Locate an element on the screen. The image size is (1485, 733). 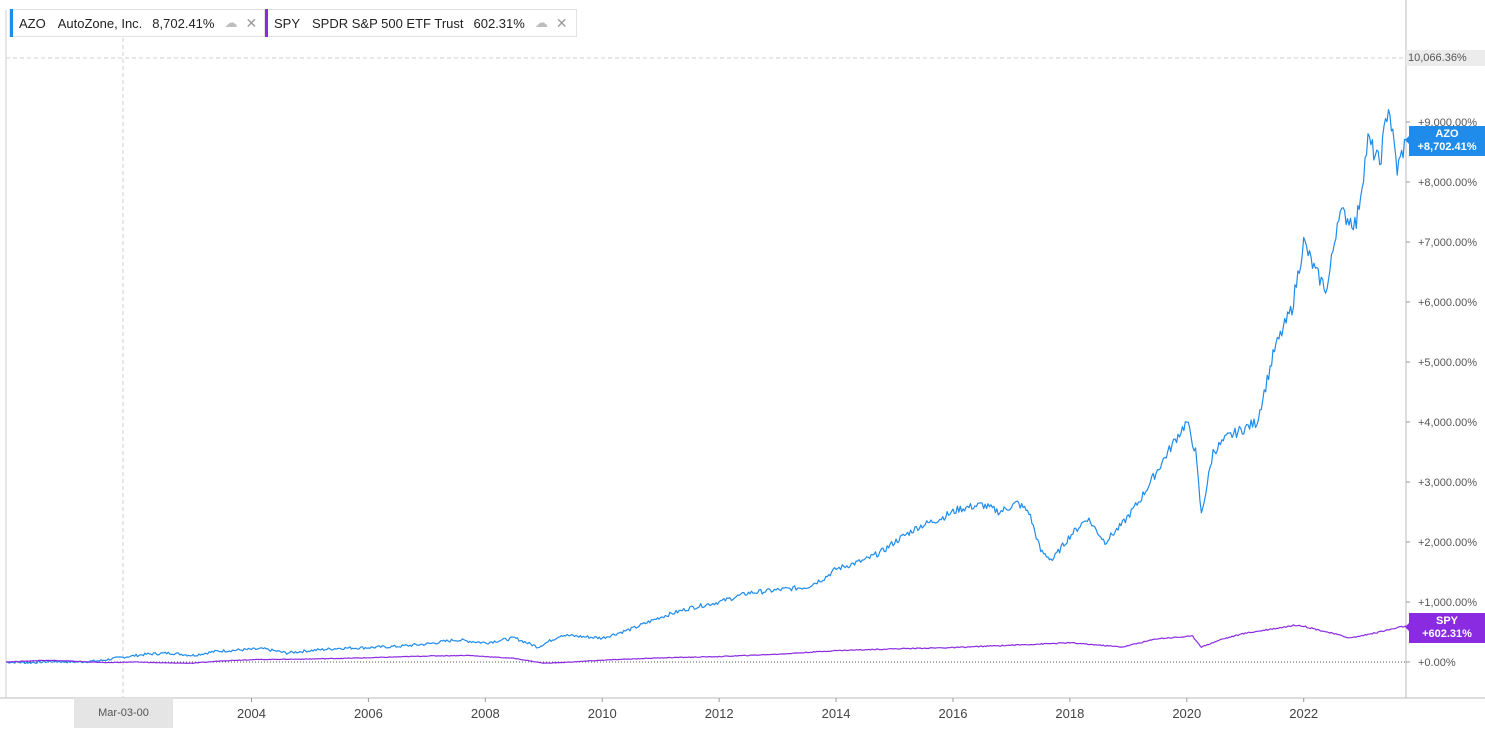
x-tick-label: 2016 is located at coordinates (953, 713).